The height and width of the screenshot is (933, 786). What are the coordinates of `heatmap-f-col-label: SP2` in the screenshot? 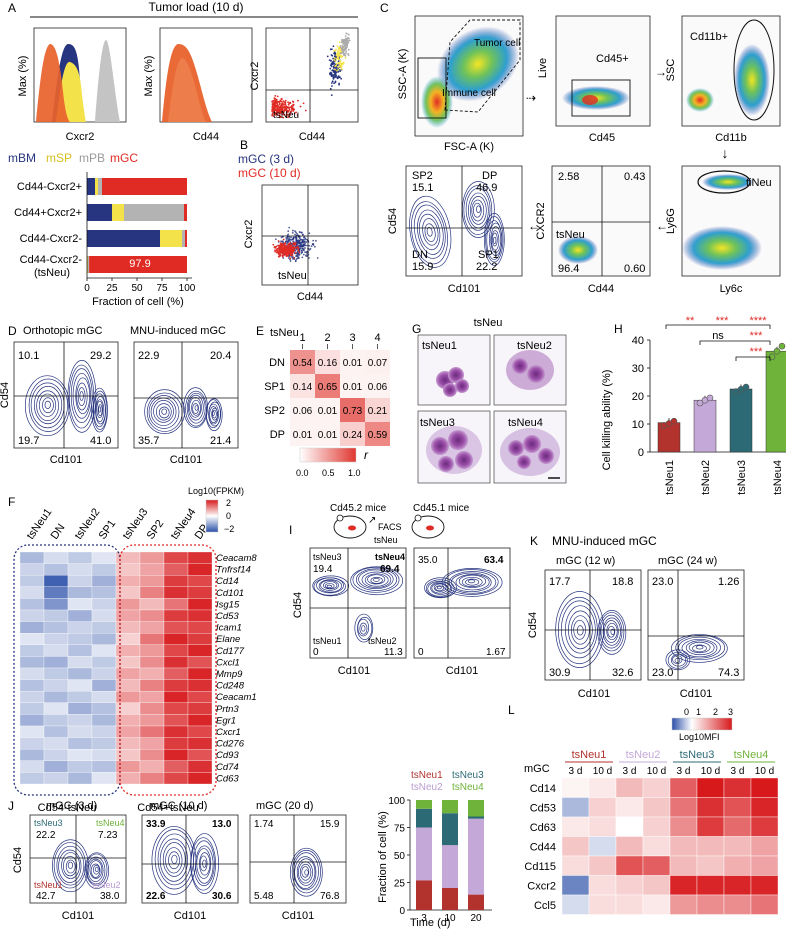 It's located at (156, 530).